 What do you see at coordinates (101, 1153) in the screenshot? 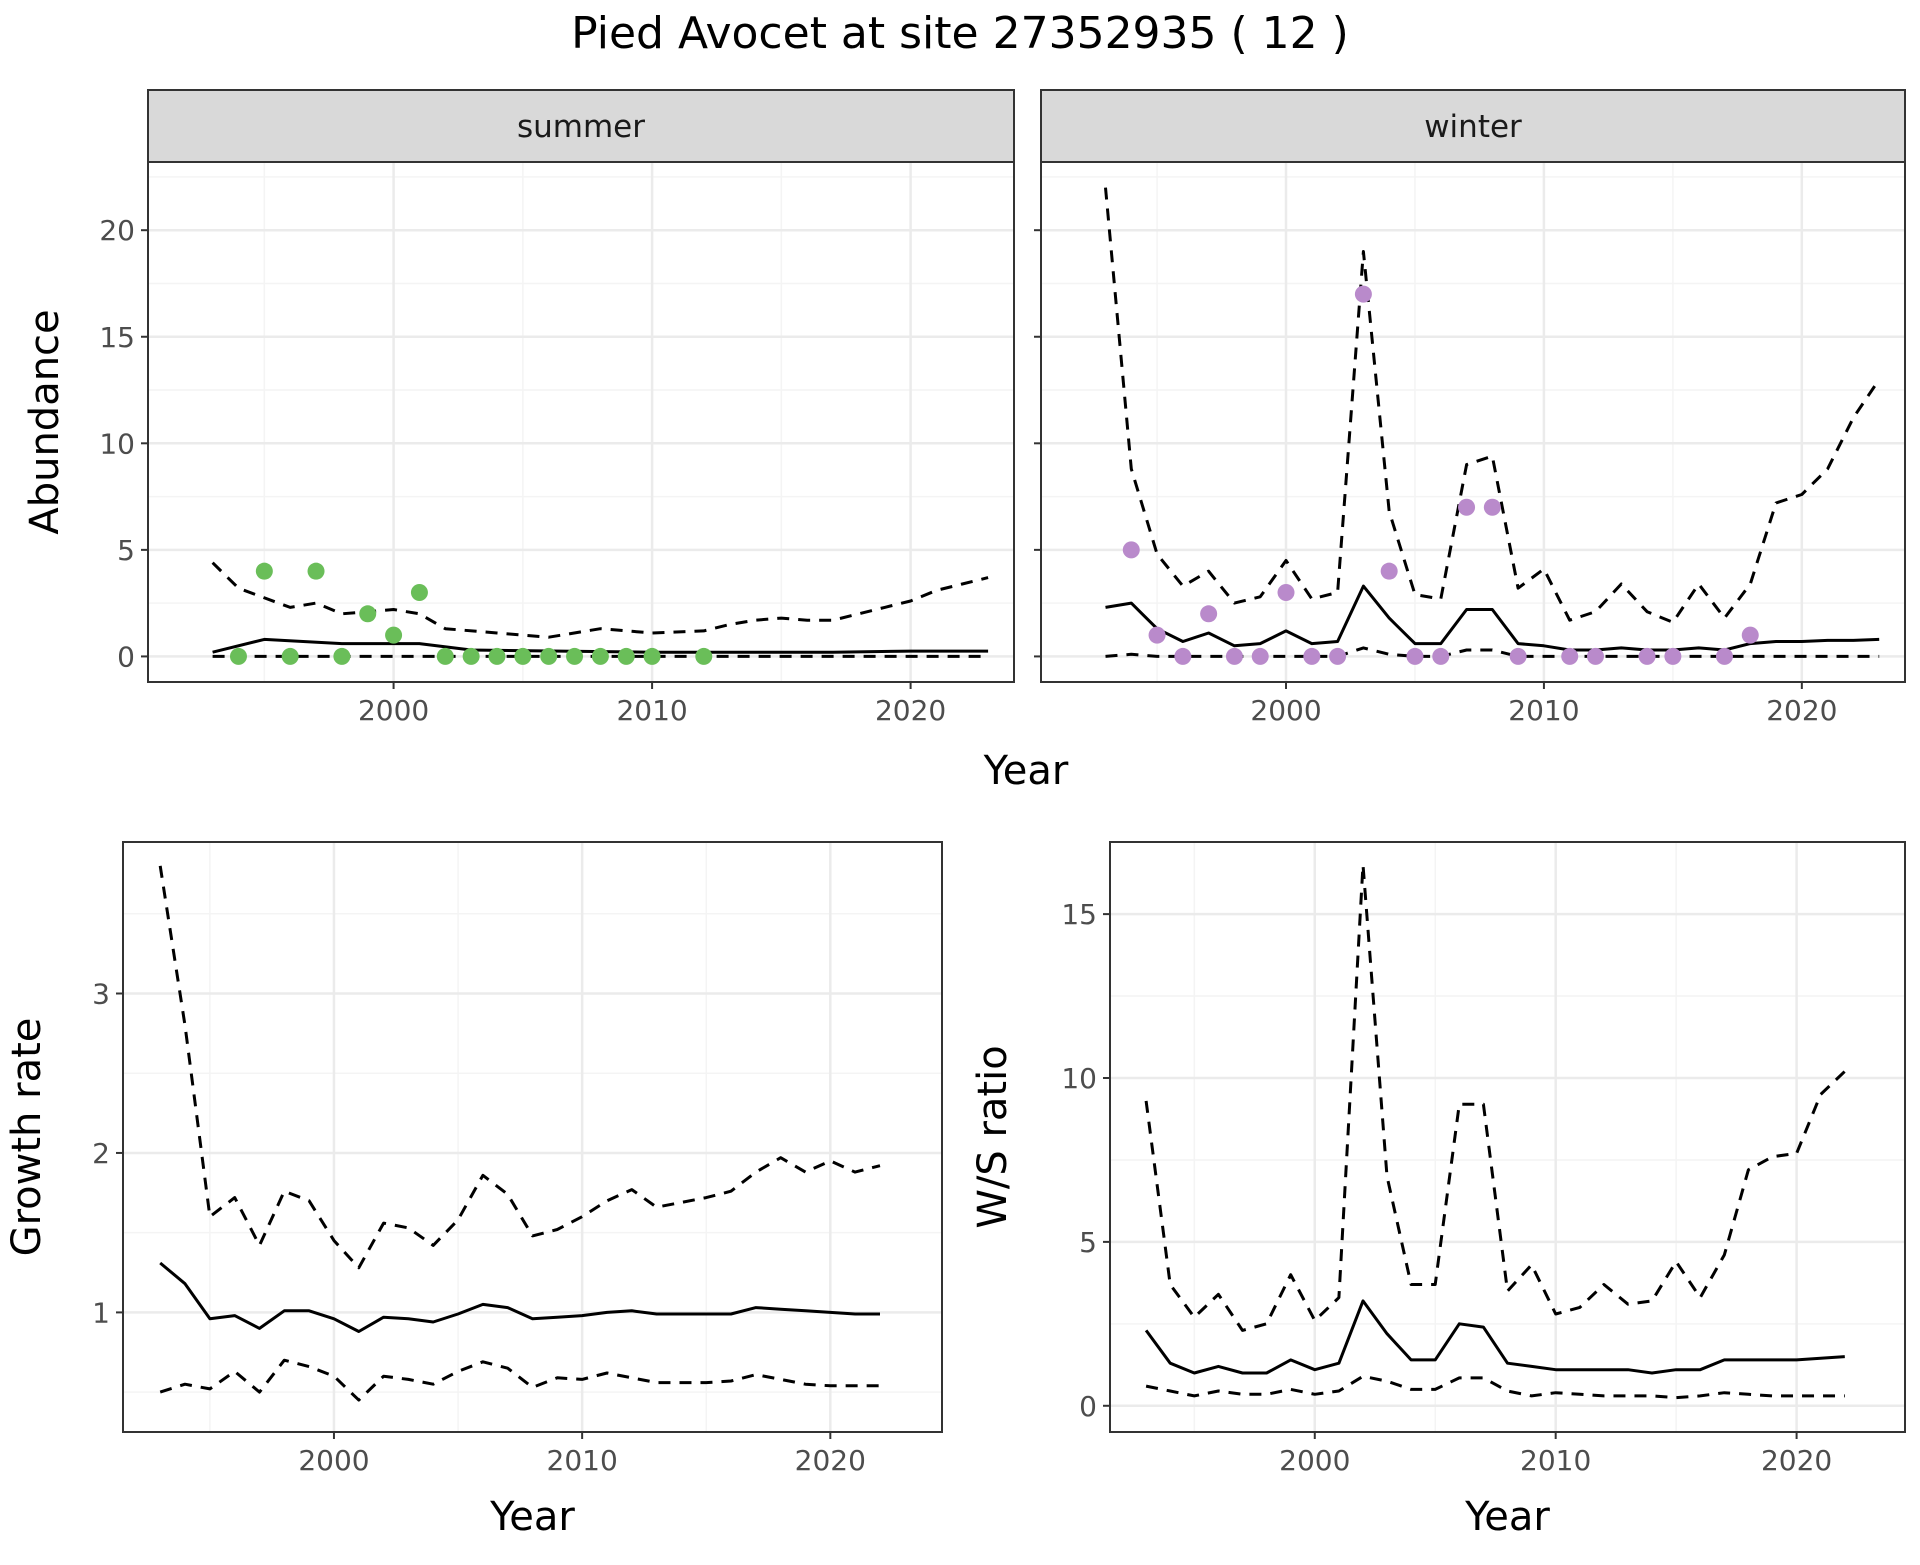
I see `y-tick-label: 2` at bounding box center [101, 1153].